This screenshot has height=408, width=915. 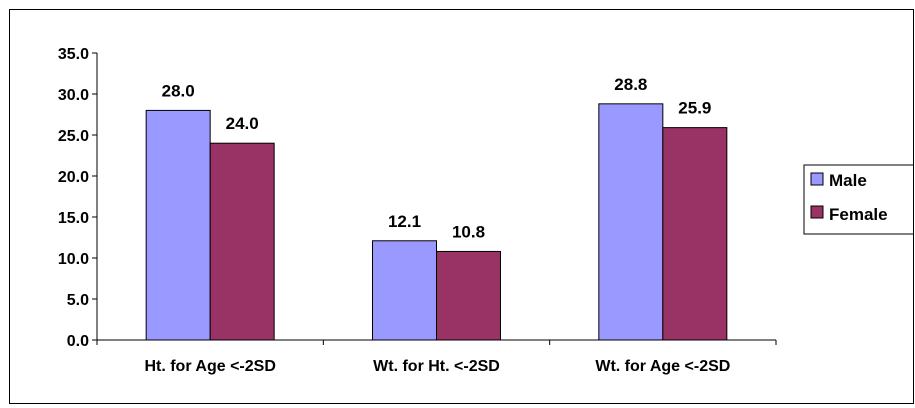 What do you see at coordinates (242, 123) in the screenshot?
I see `data-label: 24.0` at bounding box center [242, 123].